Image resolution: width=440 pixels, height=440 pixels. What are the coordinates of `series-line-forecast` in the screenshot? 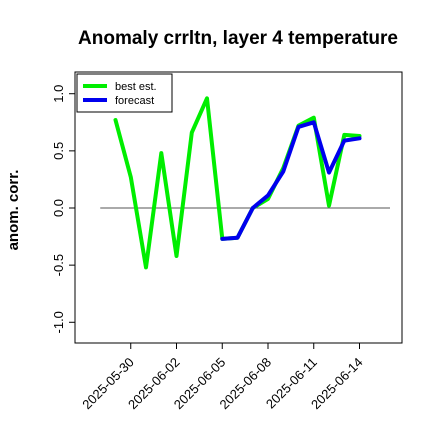 It's located at (291, 180).